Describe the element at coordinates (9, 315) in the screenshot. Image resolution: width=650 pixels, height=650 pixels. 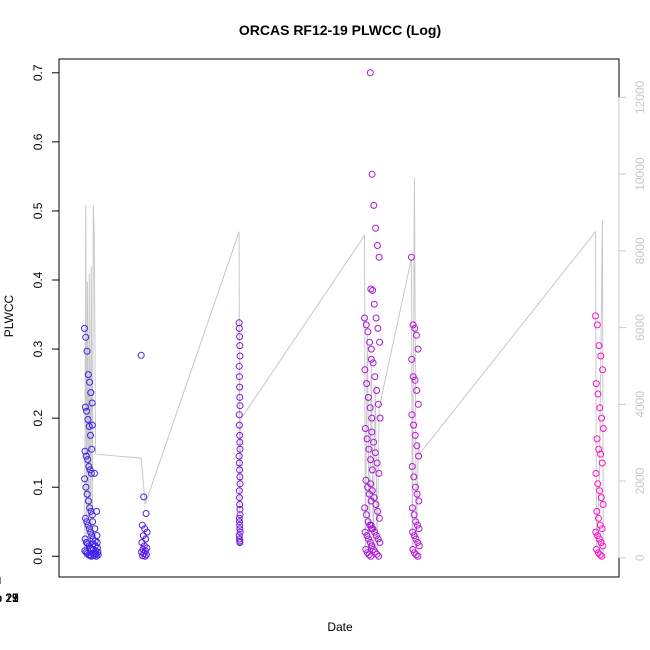
I see `y-axis-label: PLWCC` at that location.